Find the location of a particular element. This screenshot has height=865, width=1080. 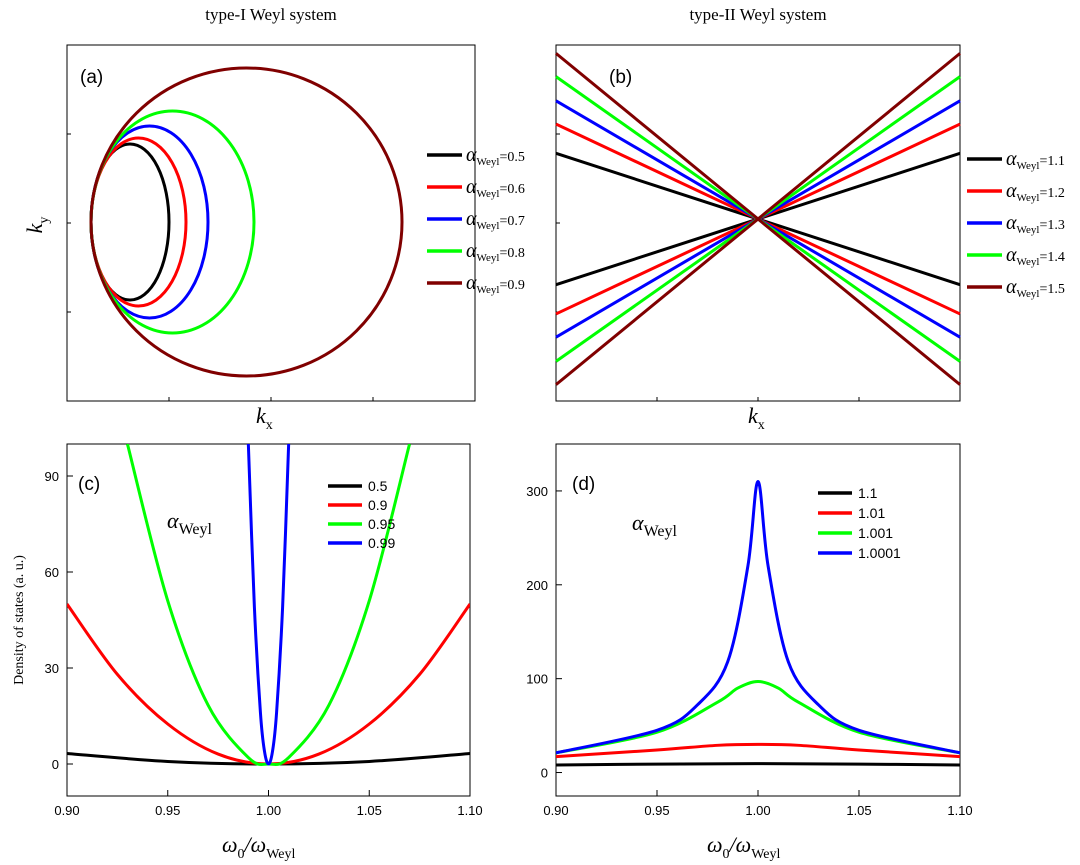

panel-b-xlabel: kx is located at coordinates (756, 418).